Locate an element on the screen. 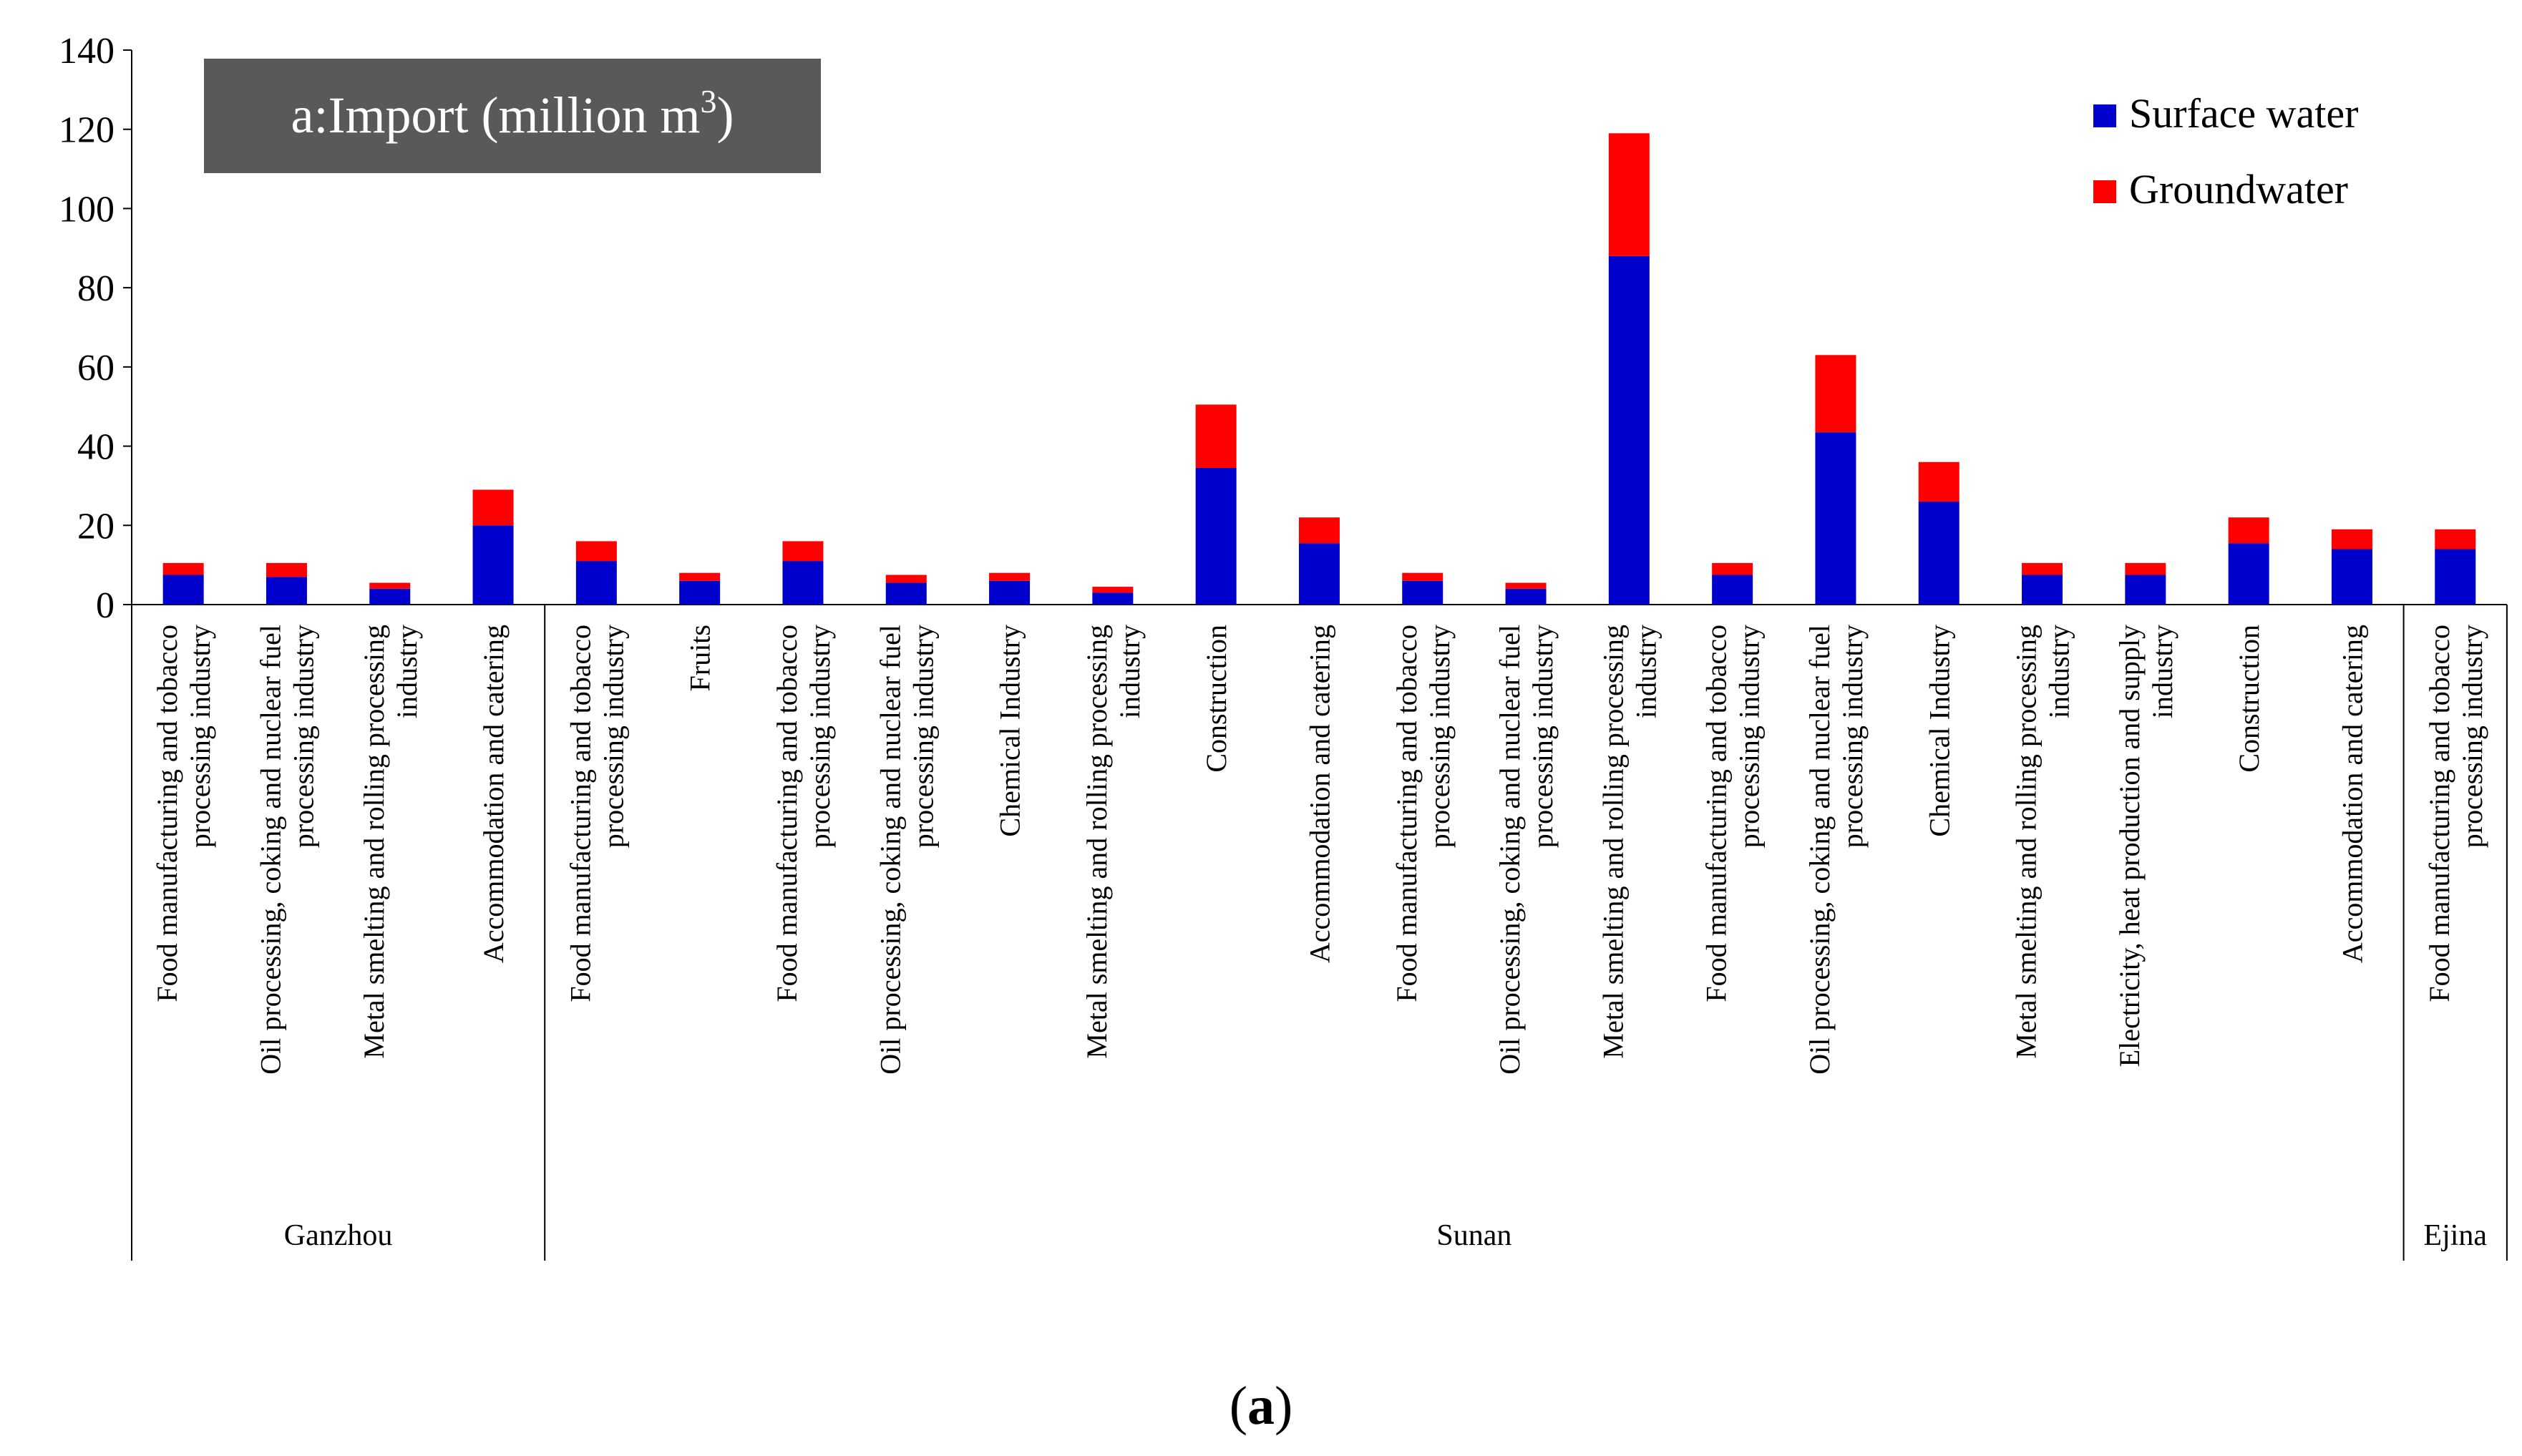 Image resolution: width=2522 pixels, height=1456 pixels. x-tick-label-line: Electricity, heat production and supply is located at coordinates (2129, 846).